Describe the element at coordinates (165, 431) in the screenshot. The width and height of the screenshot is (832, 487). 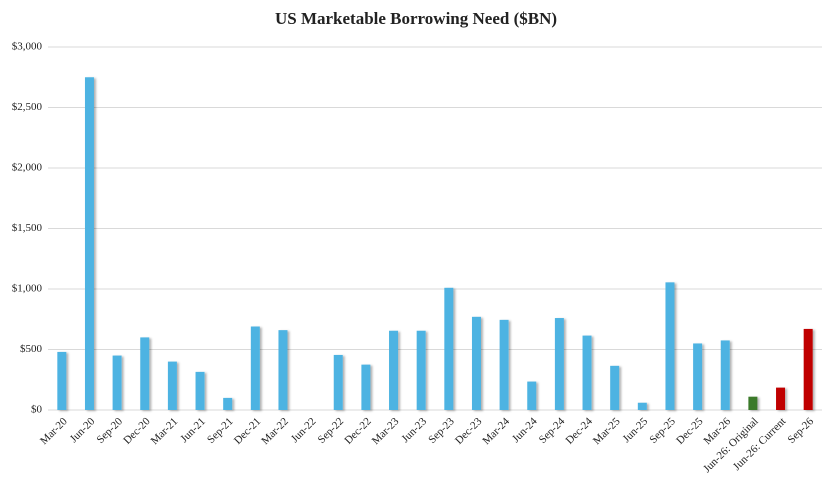
I see `x-tick-label: Mar-21` at that location.